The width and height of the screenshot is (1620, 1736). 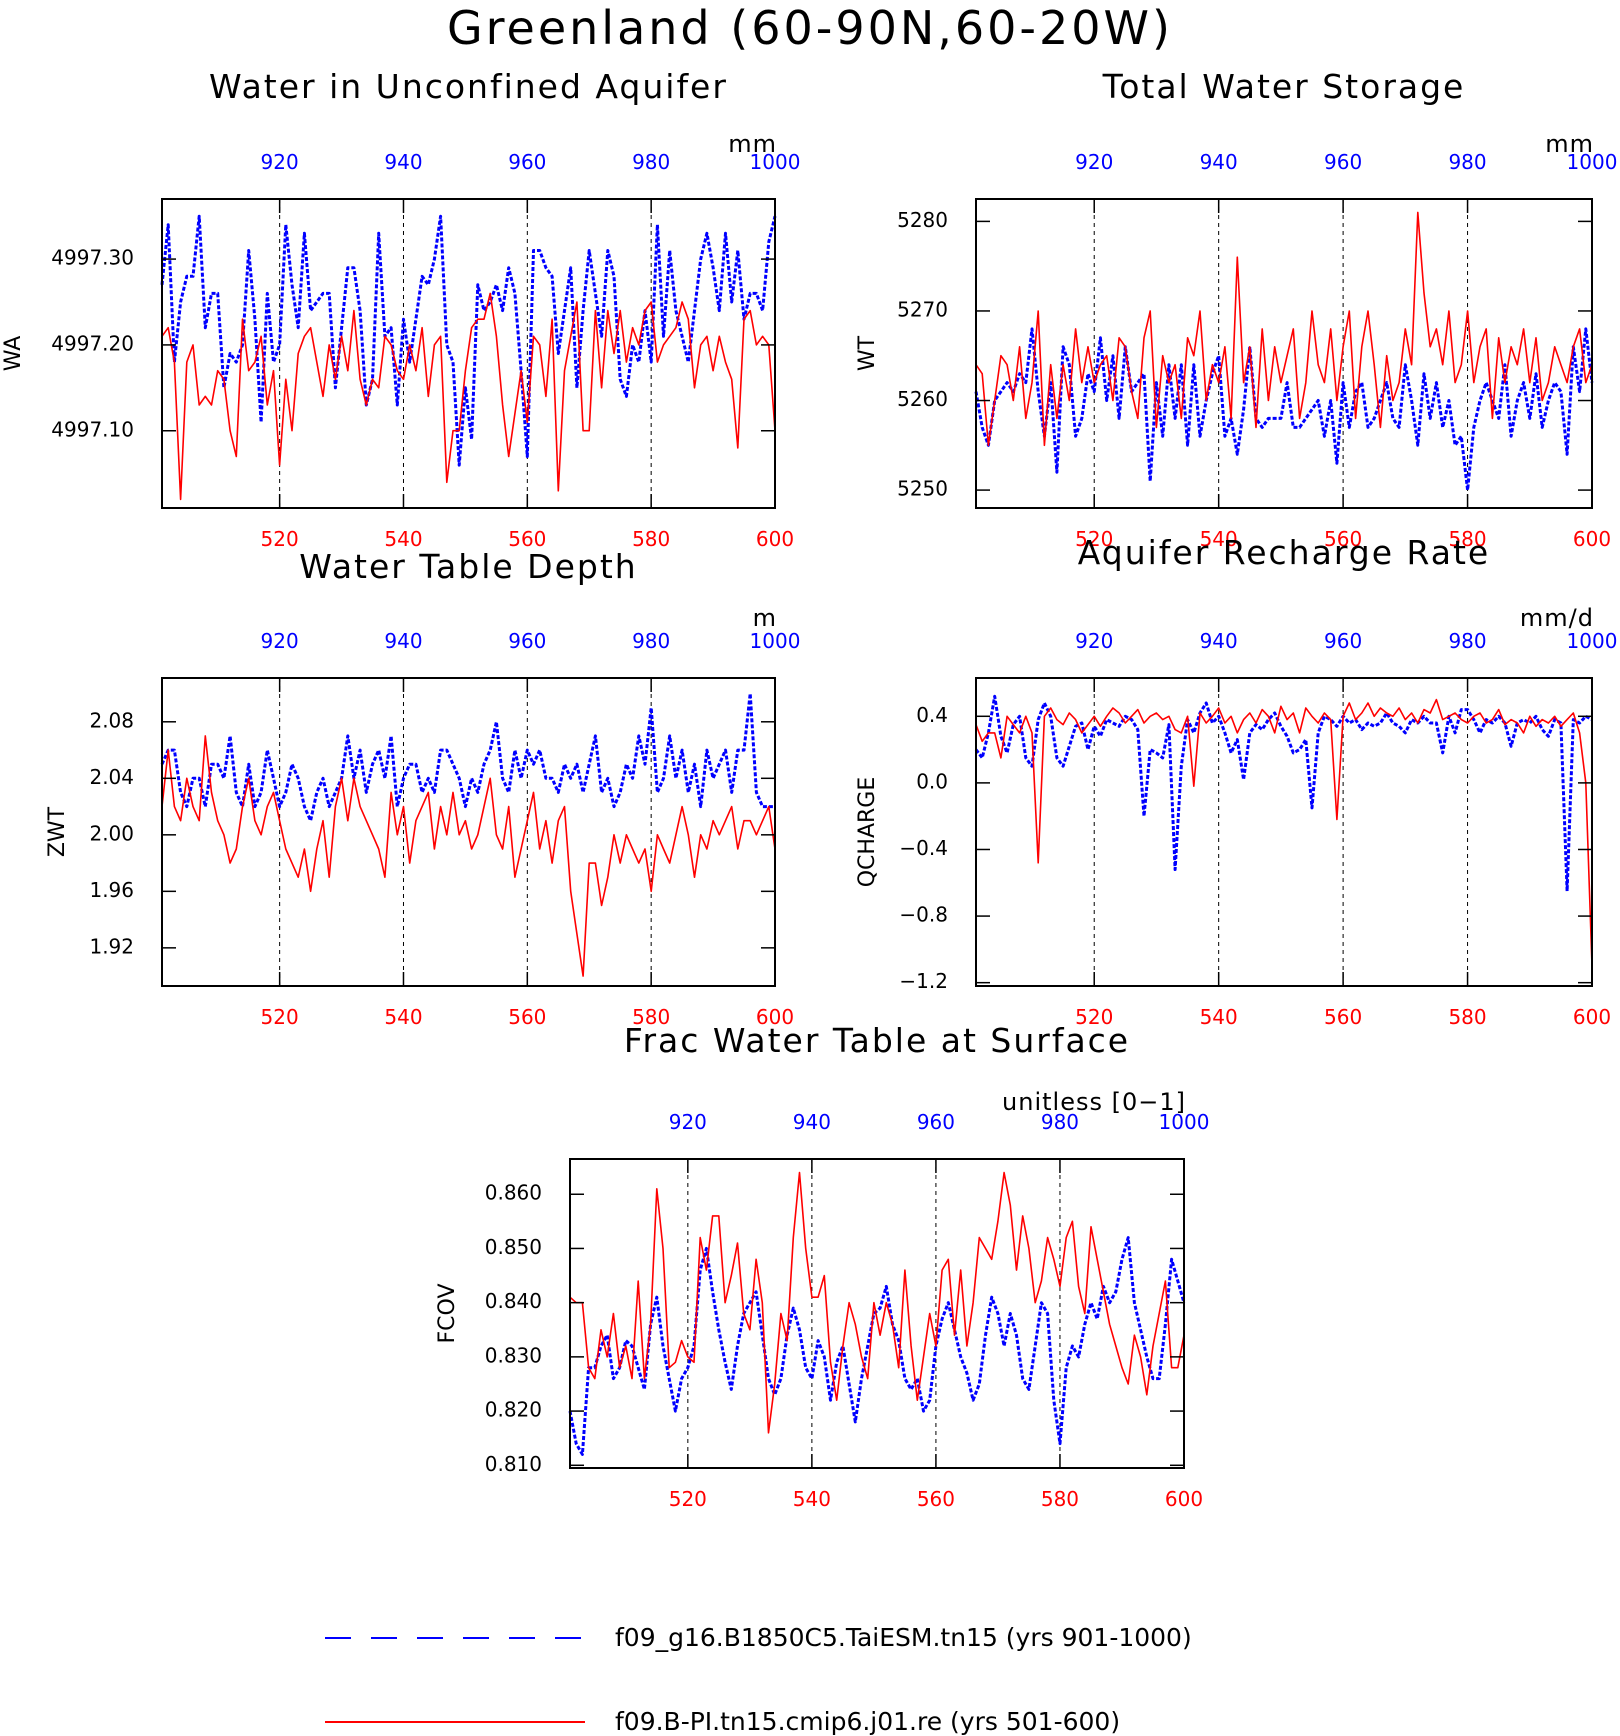 What do you see at coordinates (923, 981) in the screenshot?
I see `y-tick-label: −1.2` at bounding box center [923, 981].